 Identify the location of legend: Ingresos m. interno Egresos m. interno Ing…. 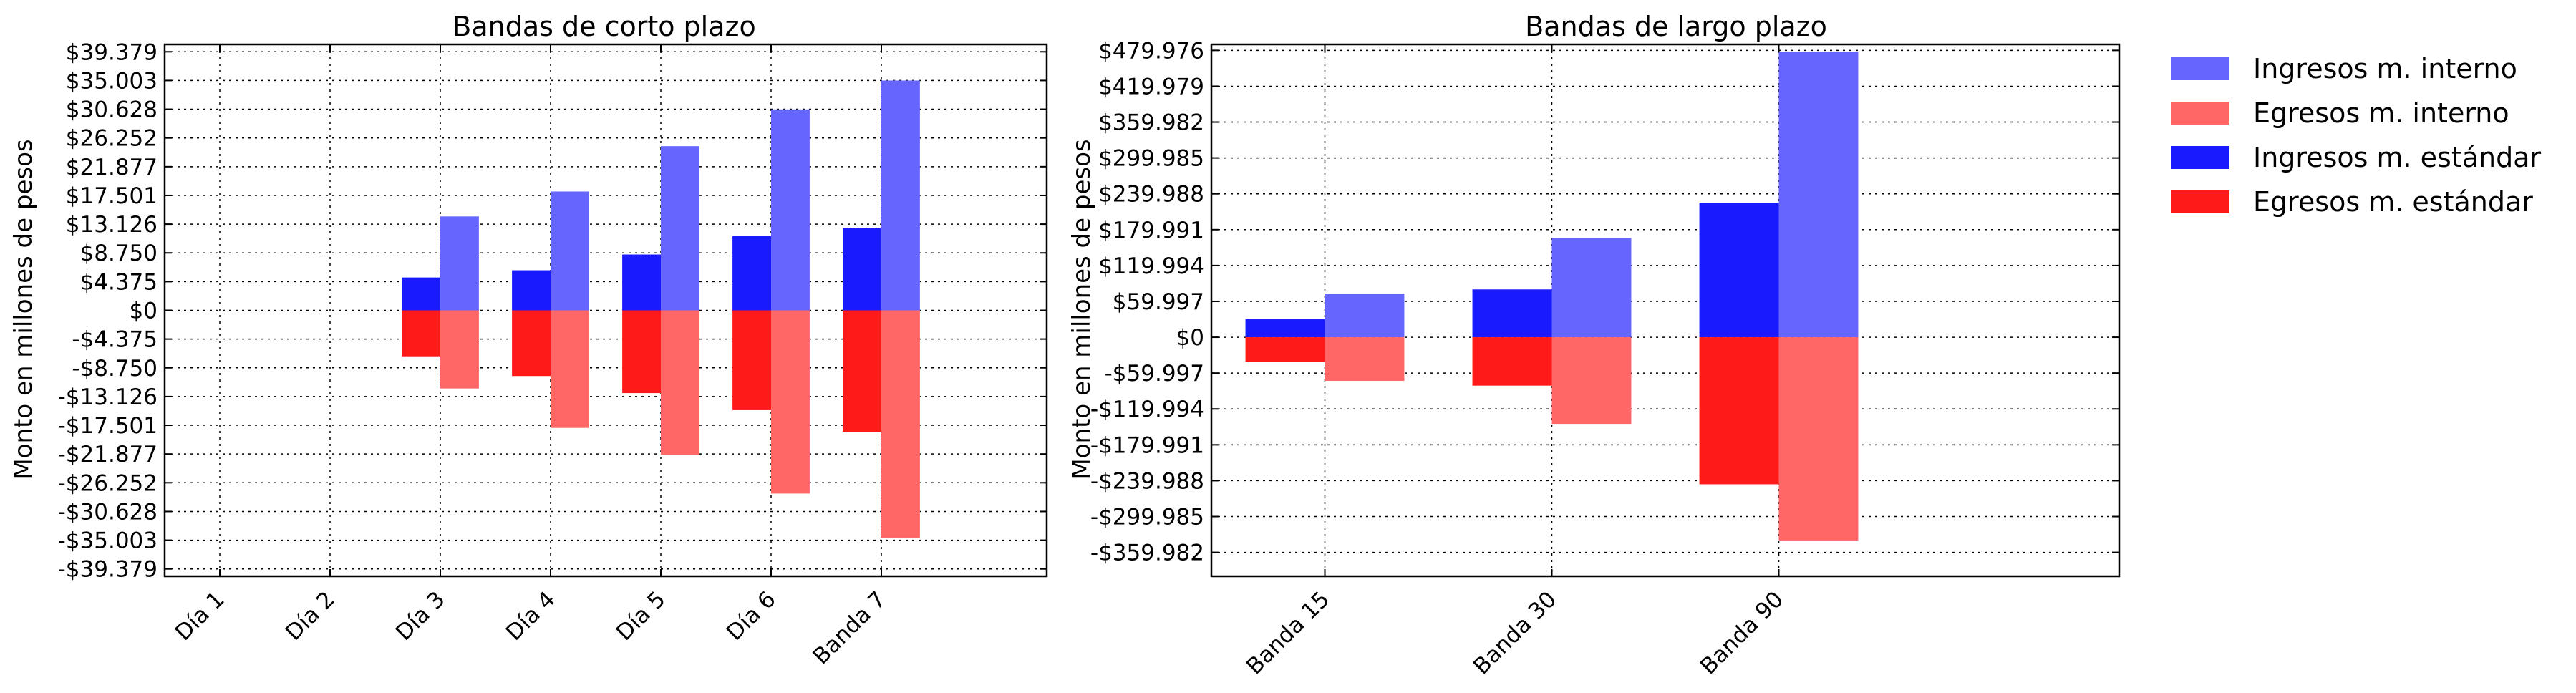
(2356, 135).